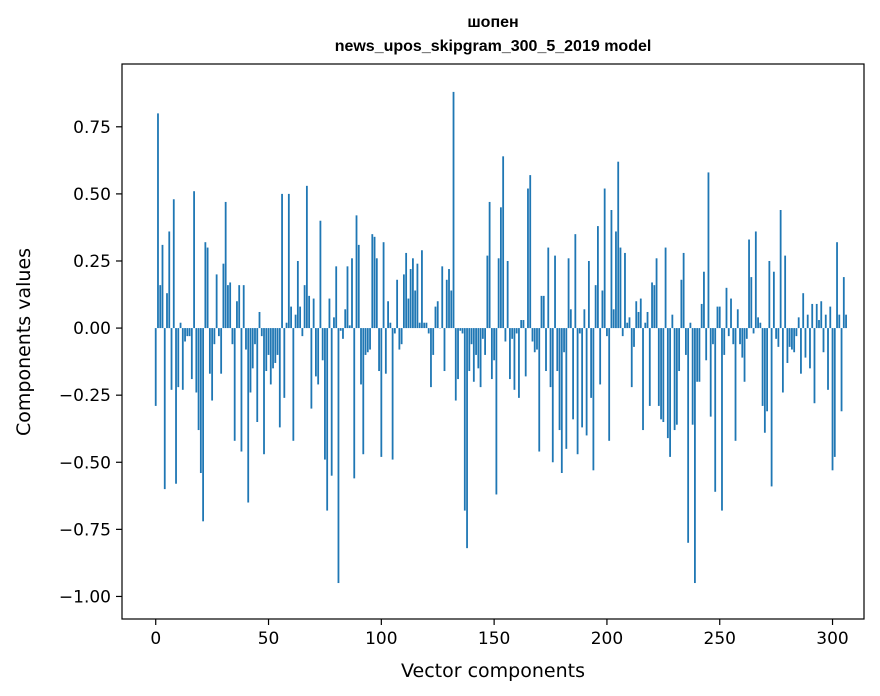 The width and height of the screenshot is (880, 696). What do you see at coordinates (24, 342) in the screenshot?
I see `y-axis-label: Components values` at bounding box center [24, 342].